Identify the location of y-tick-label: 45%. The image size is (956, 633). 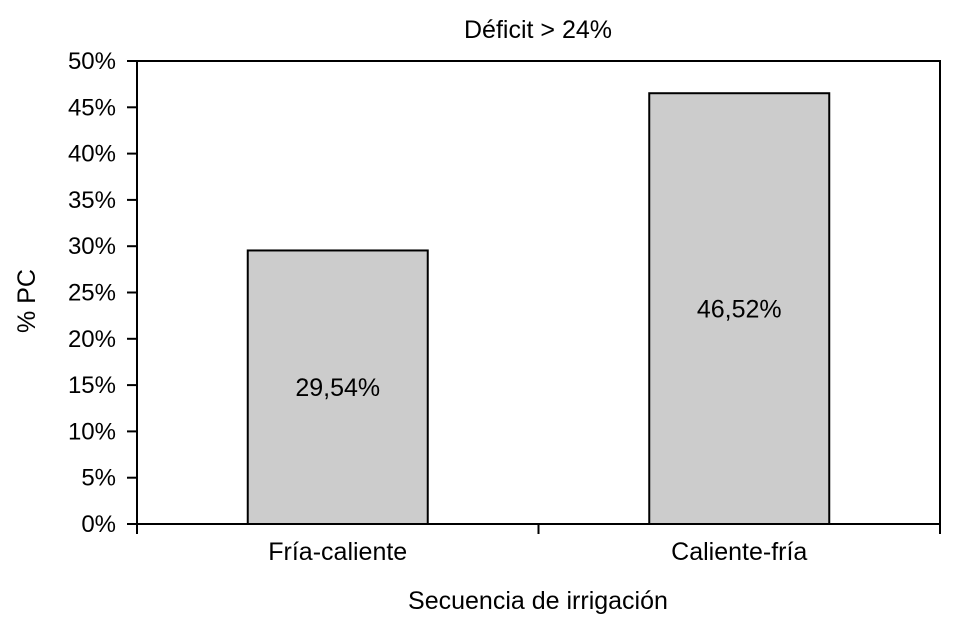
(92, 107).